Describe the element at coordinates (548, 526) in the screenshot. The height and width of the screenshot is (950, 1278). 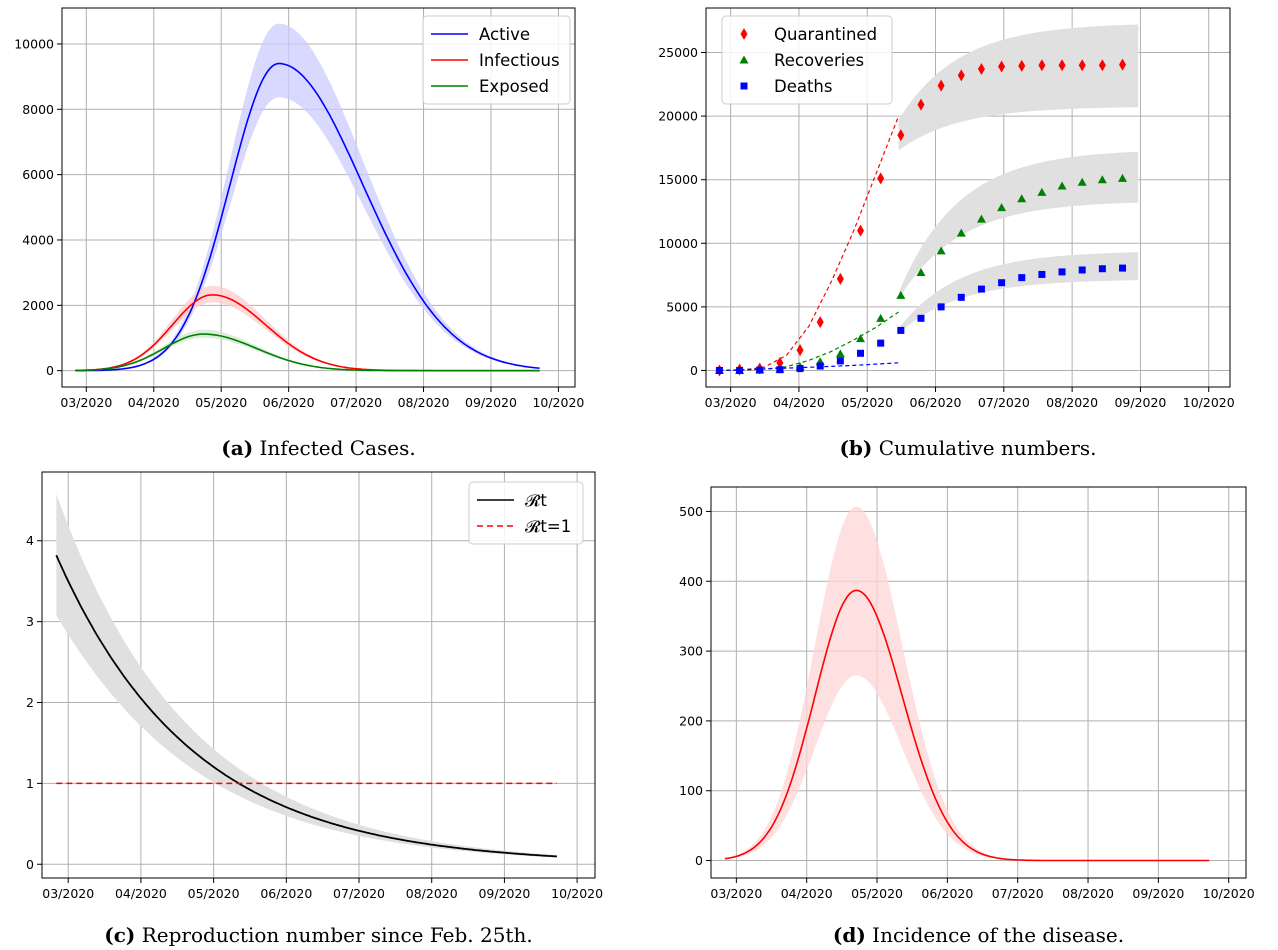
I see `legend-label: 𝓡t=1` at that location.